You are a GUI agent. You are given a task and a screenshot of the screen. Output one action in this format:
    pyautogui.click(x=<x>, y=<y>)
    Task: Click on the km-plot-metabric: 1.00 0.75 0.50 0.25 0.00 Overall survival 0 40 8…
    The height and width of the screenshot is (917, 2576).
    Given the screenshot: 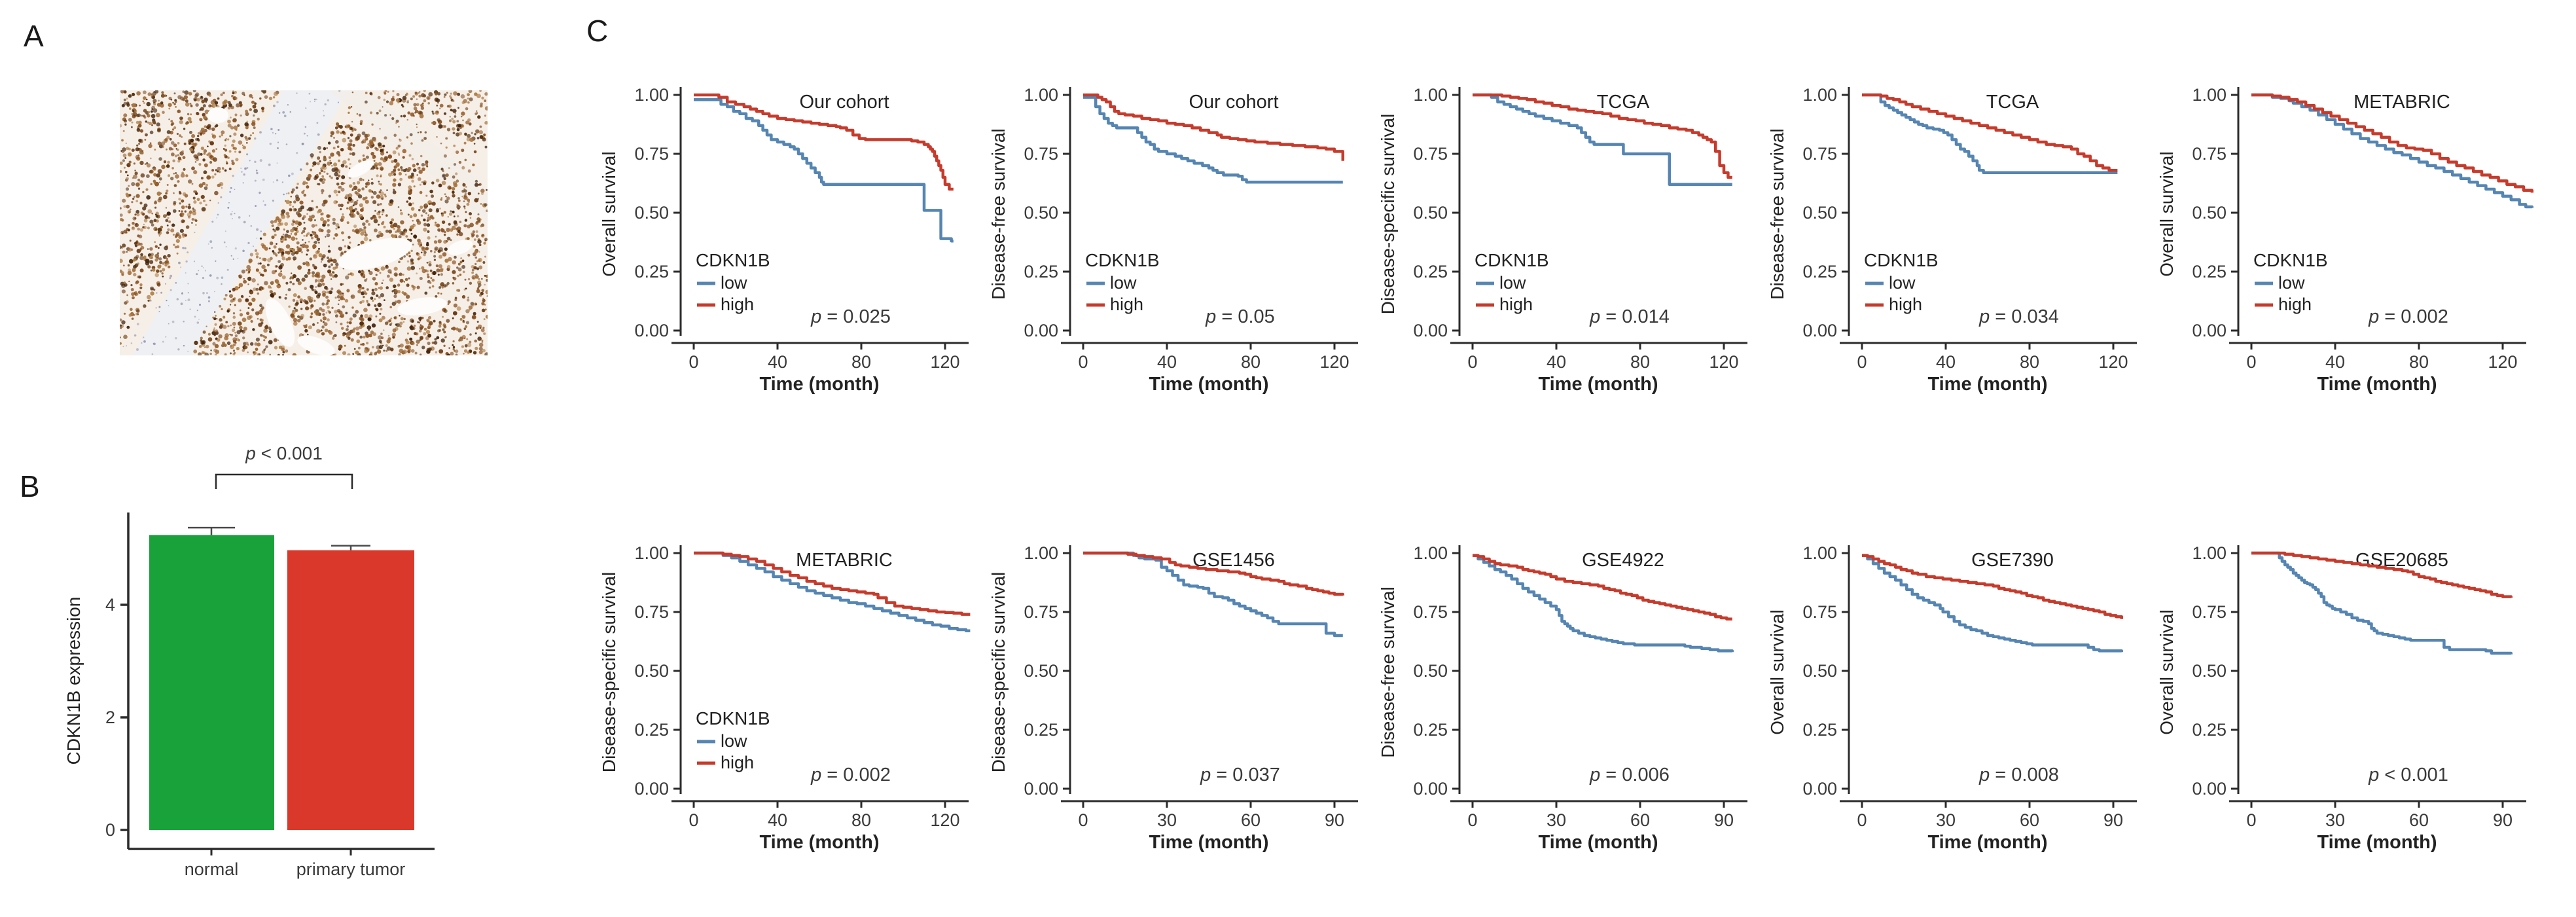 What is the action you would take?
    pyautogui.click(x=2345, y=240)
    